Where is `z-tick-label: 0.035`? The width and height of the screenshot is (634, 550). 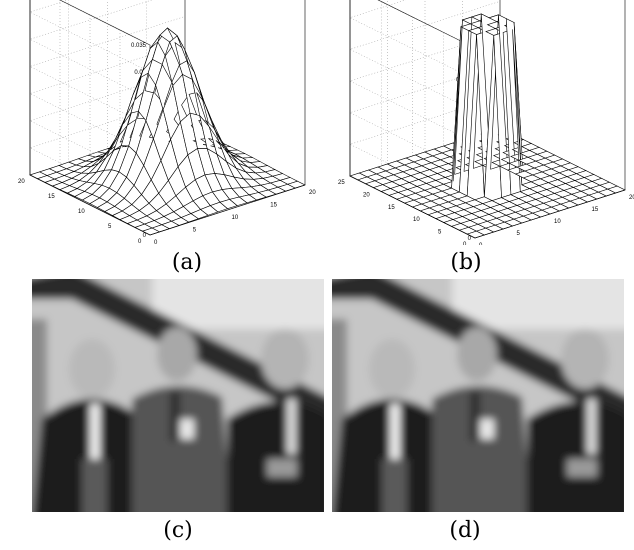
z-tick-label: 0.035 is located at coordinates (139, 46).